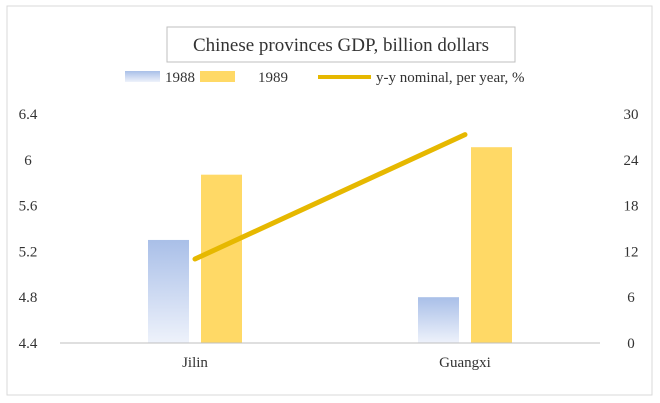 This screenshot has height=403, width=660. What do you see at coordinates (217, 76) in the screenshot?
I see `legend-swatch-1989` at bounding box center [217, 76].